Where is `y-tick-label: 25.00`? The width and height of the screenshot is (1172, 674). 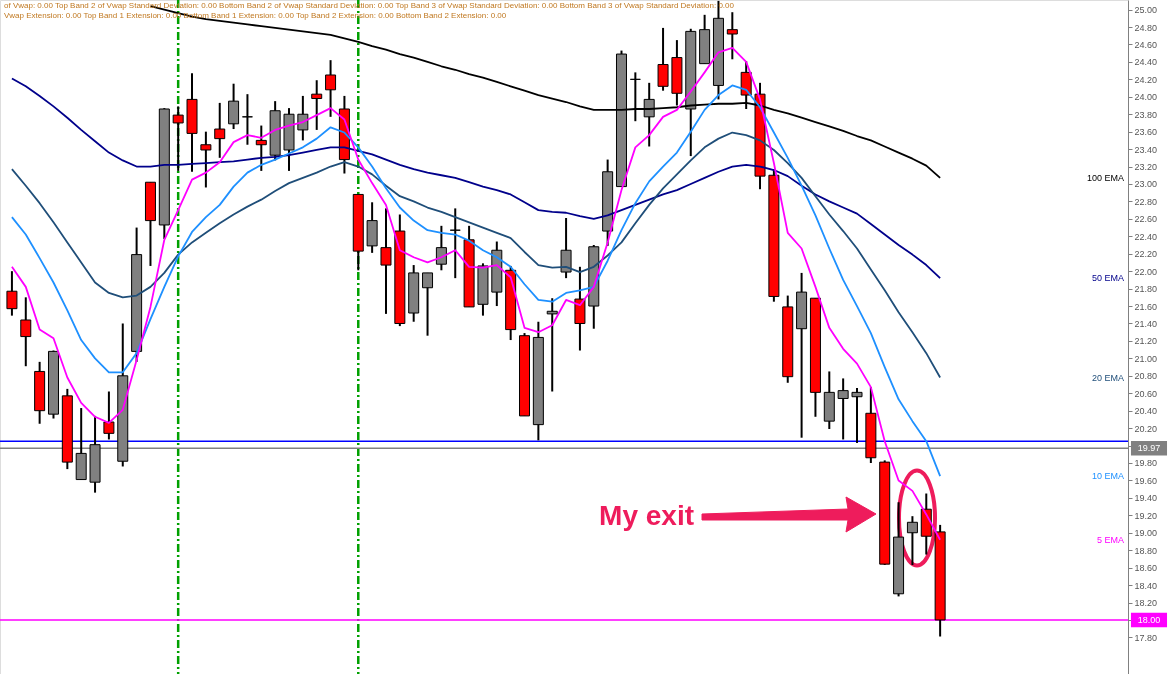 y-tick-label: 25.00 is located at coordinates (1146, 10).